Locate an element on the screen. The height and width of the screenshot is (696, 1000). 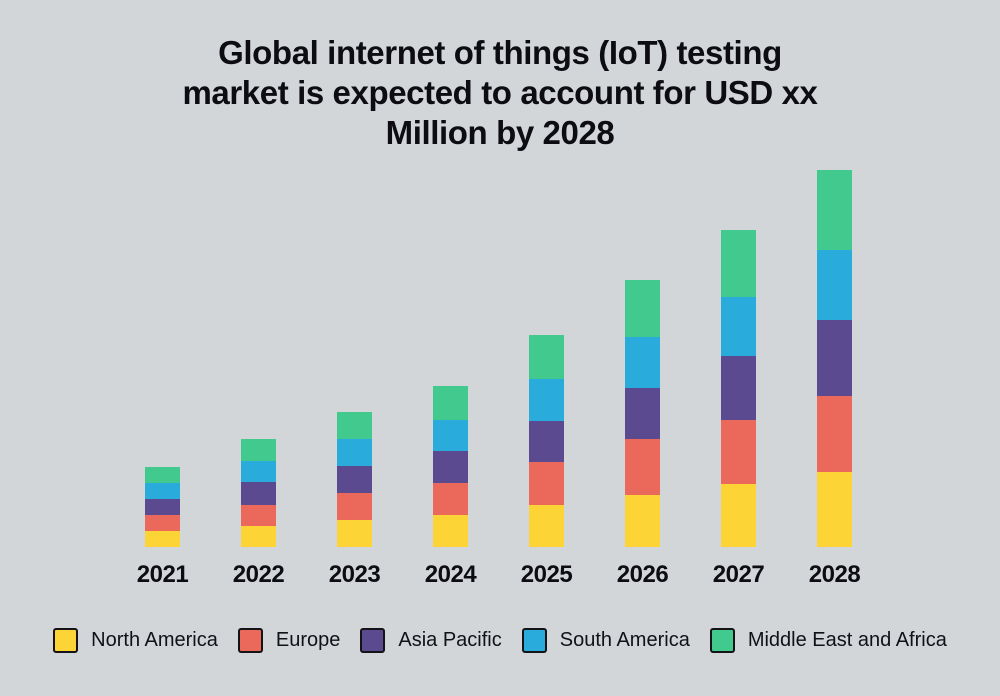
legend-item-asia-pacific: Asia Pacific is located at coordinates (431, 640).